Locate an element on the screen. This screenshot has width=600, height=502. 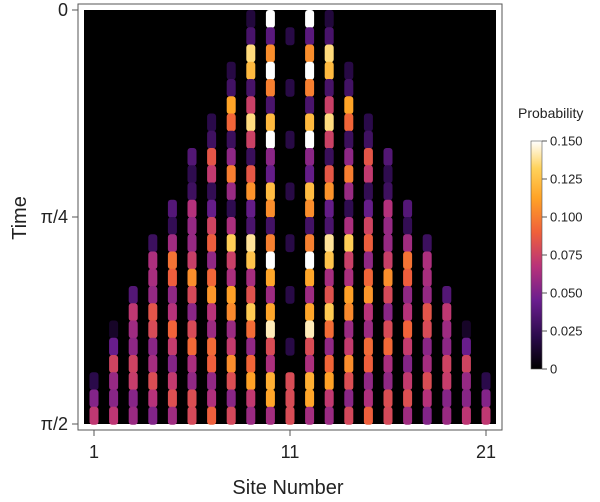
colorbar-ticks: 0 0.025 0.050 0.075 0.100 0.125 0.150 is located at coordinates (562, 255).